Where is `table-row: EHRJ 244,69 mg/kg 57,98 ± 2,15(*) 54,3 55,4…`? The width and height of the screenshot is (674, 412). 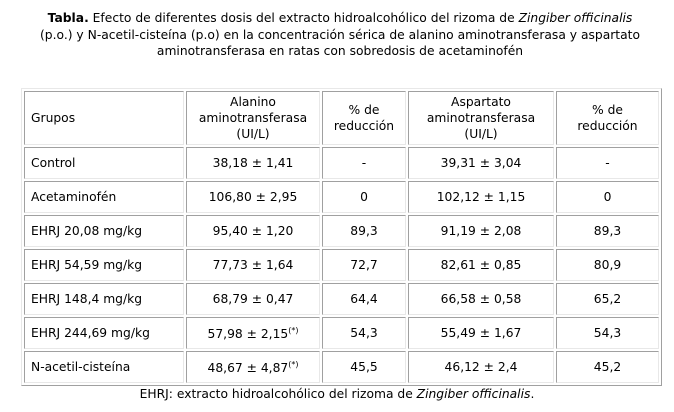
table-row: EHRJ 244,69 mg/kg 57,98 ± 2,15(*) 54,3 55,4… is located at coordinates (341, 333).